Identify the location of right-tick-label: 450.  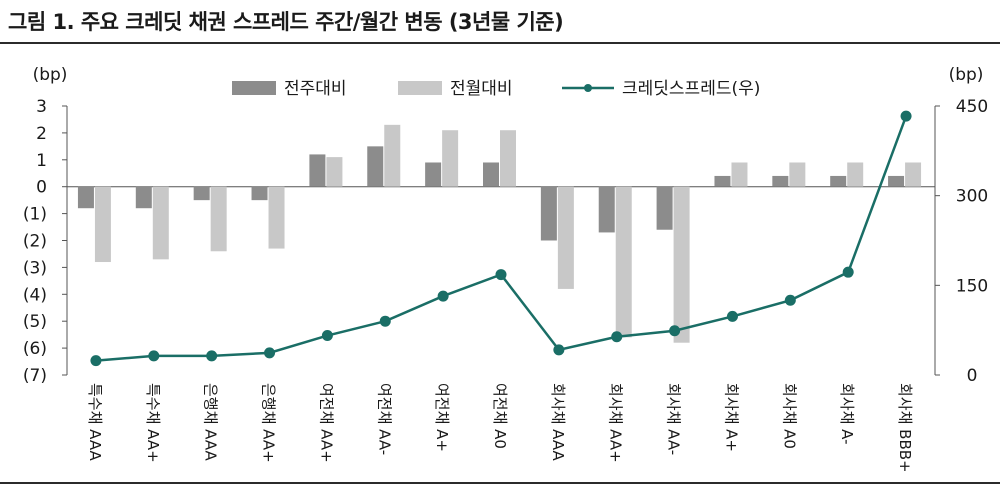
(972, 107).